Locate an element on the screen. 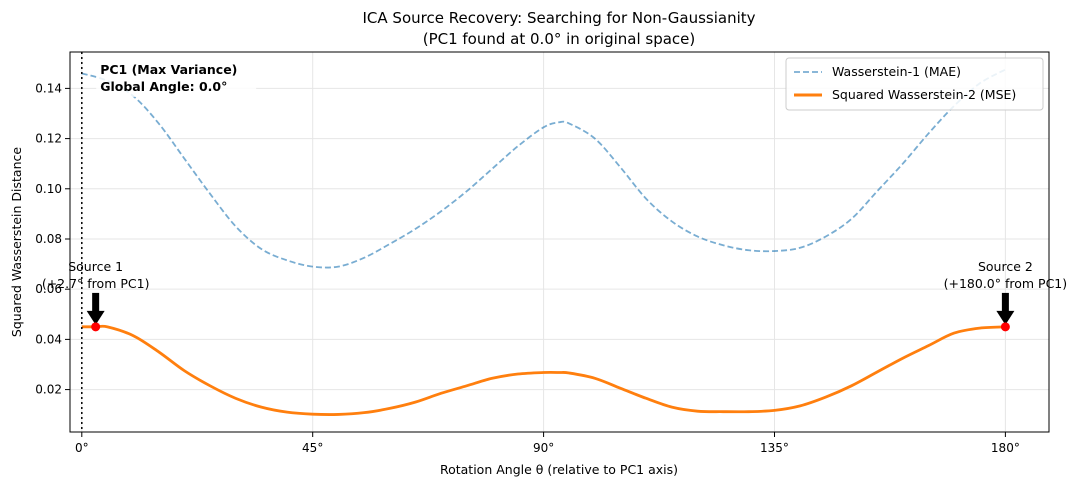  chart-title-line2: (PC1 found at 0.0° in original space) is located at coordinates (559, 39).